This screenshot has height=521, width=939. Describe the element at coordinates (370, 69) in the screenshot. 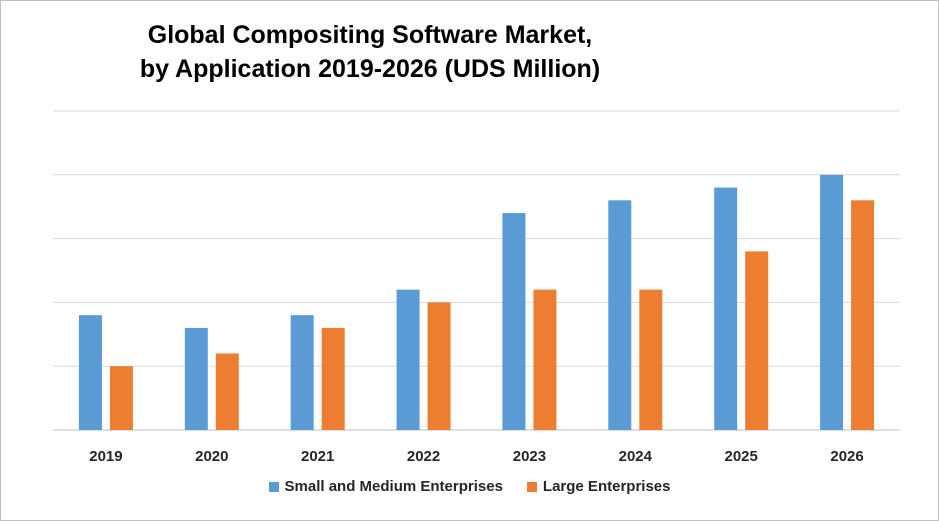

I see `chart-title-line-2: by Application 2019-2026 (UDS Million)` at that location.